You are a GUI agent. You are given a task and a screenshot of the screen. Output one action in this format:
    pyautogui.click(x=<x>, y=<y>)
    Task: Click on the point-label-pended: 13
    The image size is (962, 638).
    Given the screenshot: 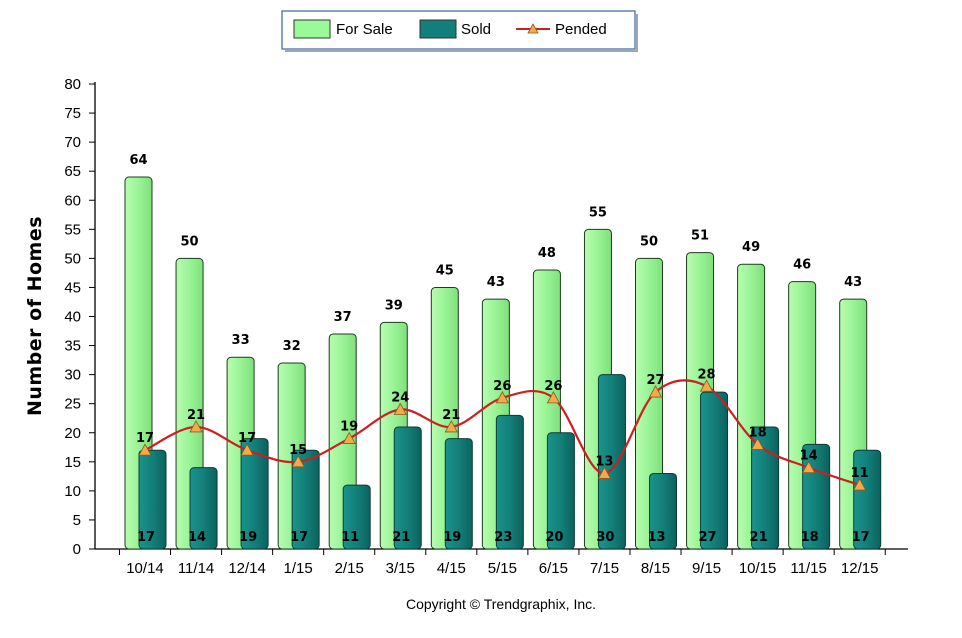 What is the action you would take?
    pyautogui.click(x=604, y=461)
    